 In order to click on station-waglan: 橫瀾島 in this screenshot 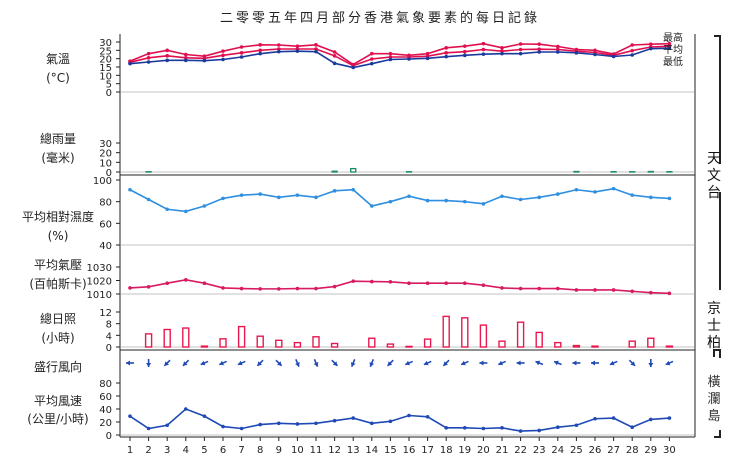, I will do `click(713, 399)`.